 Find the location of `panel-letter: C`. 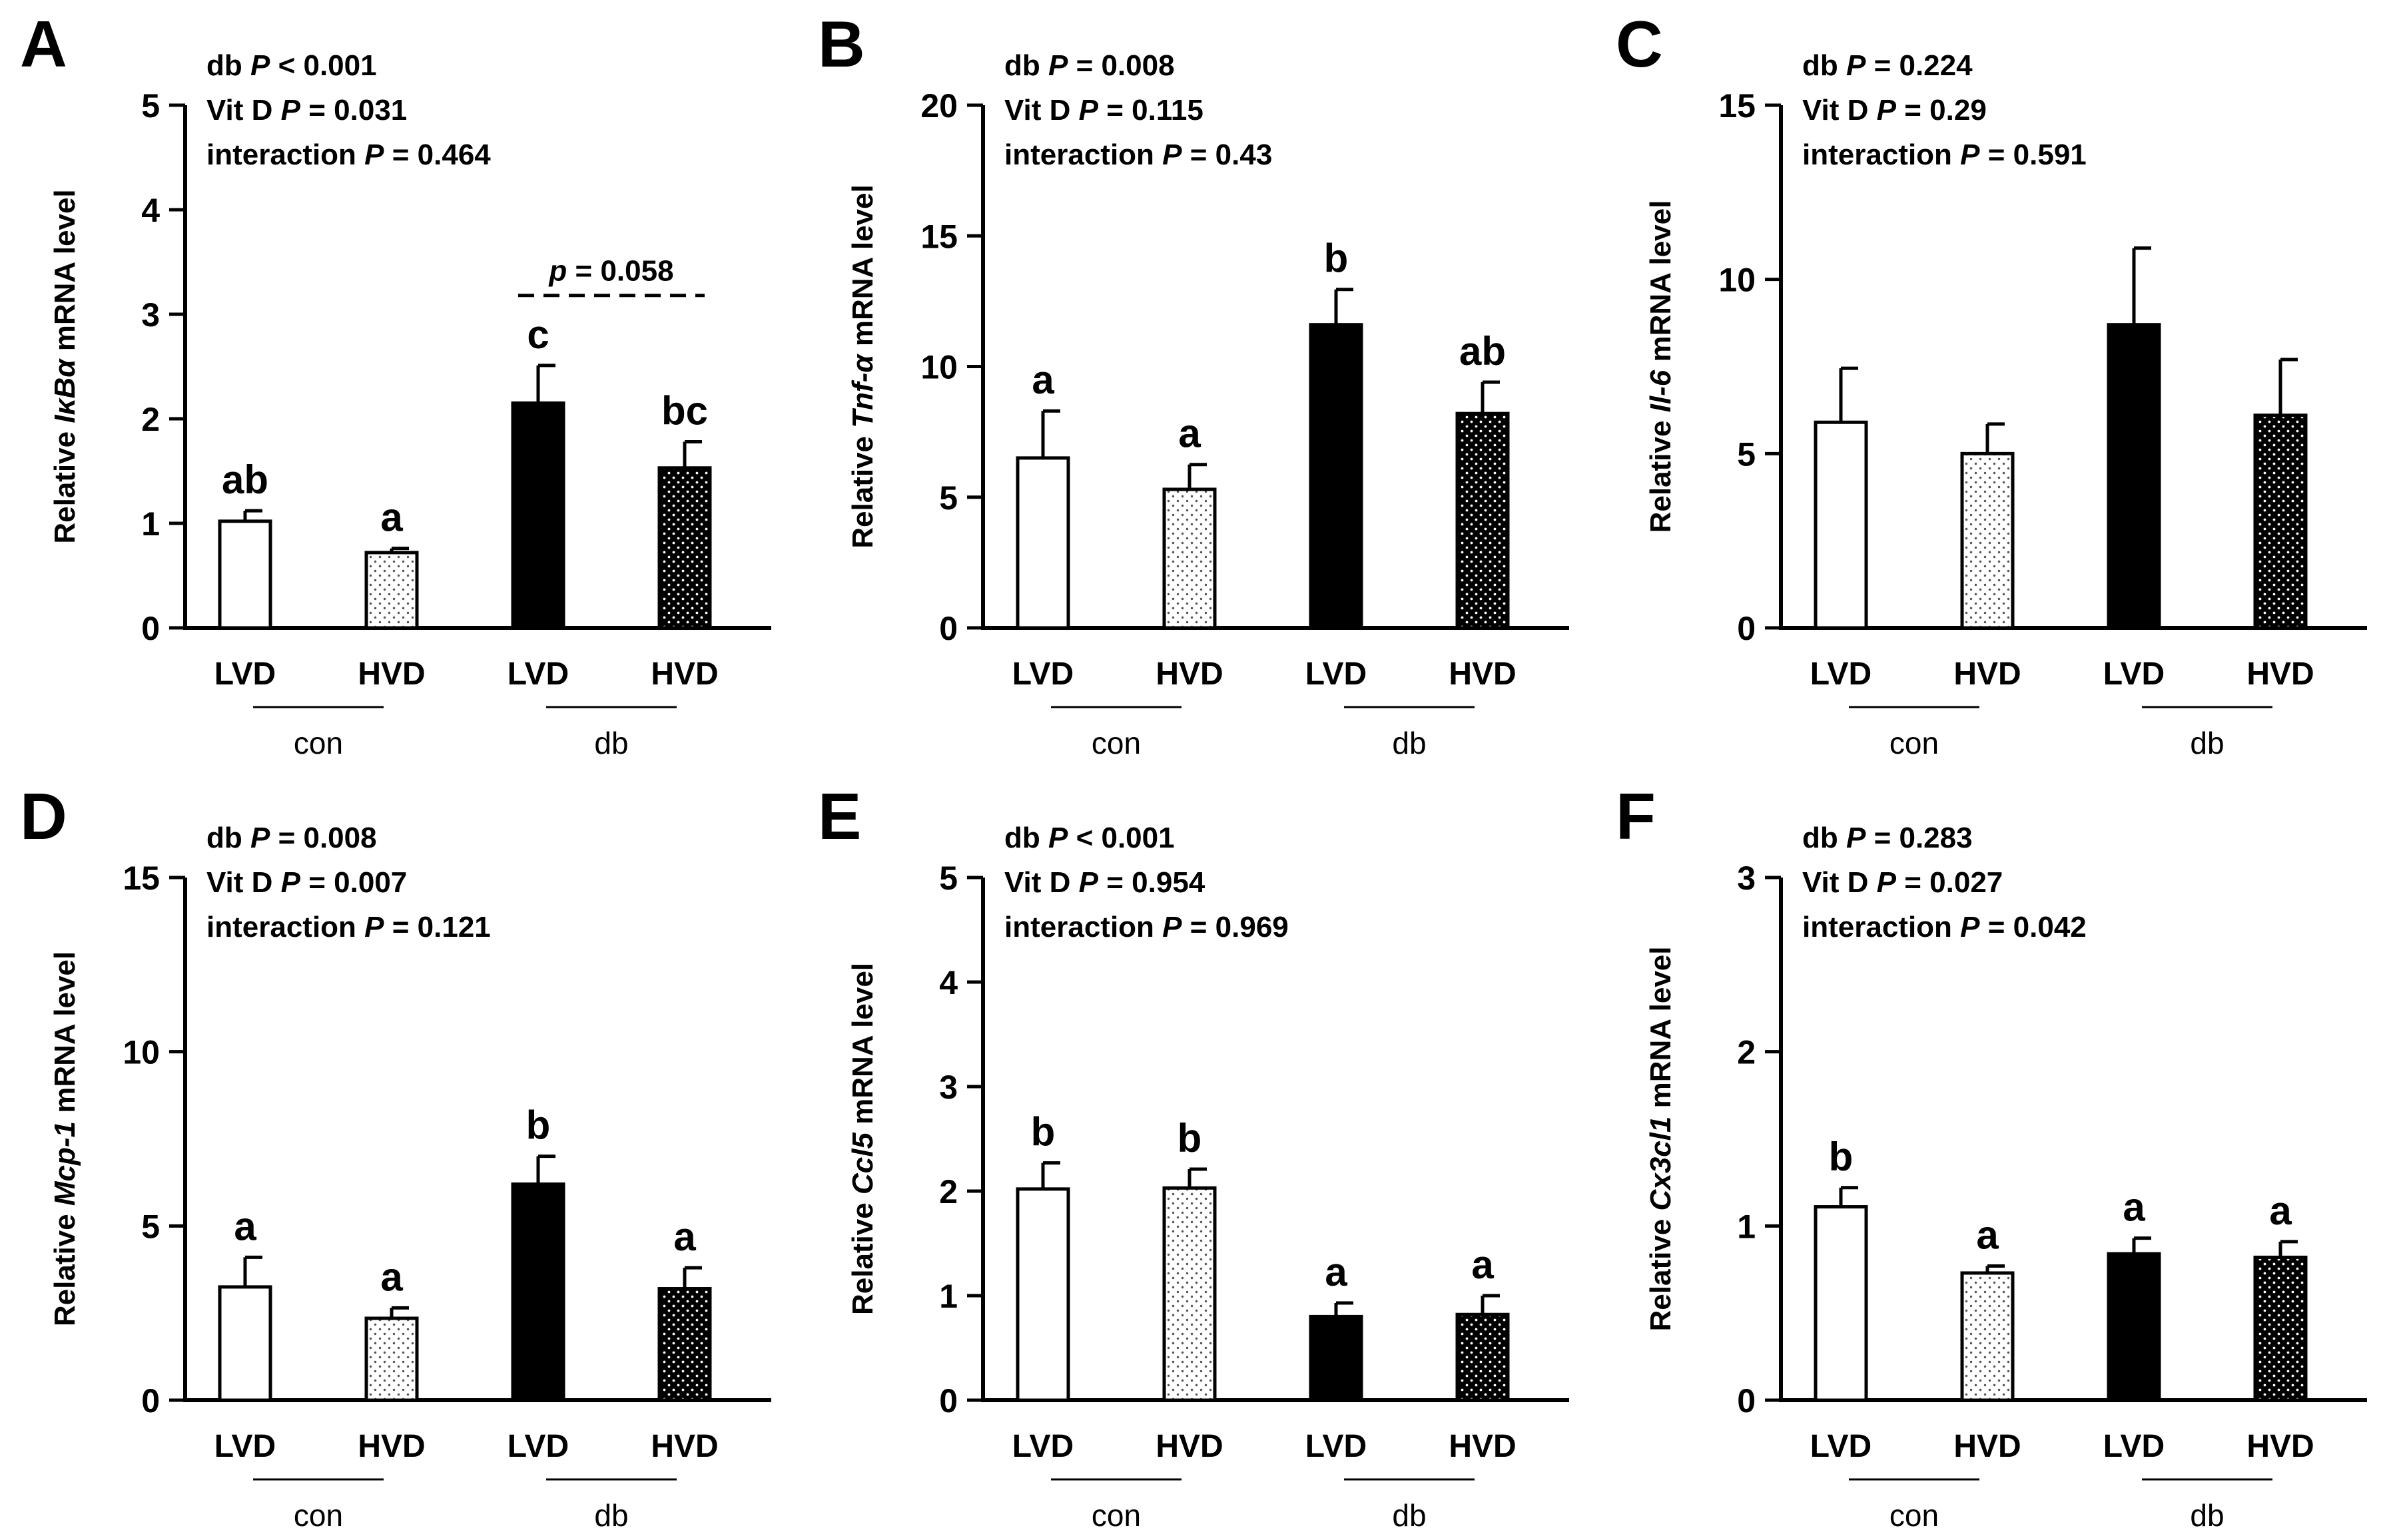

panel-letter: C is located at coordinates (1639, 44).